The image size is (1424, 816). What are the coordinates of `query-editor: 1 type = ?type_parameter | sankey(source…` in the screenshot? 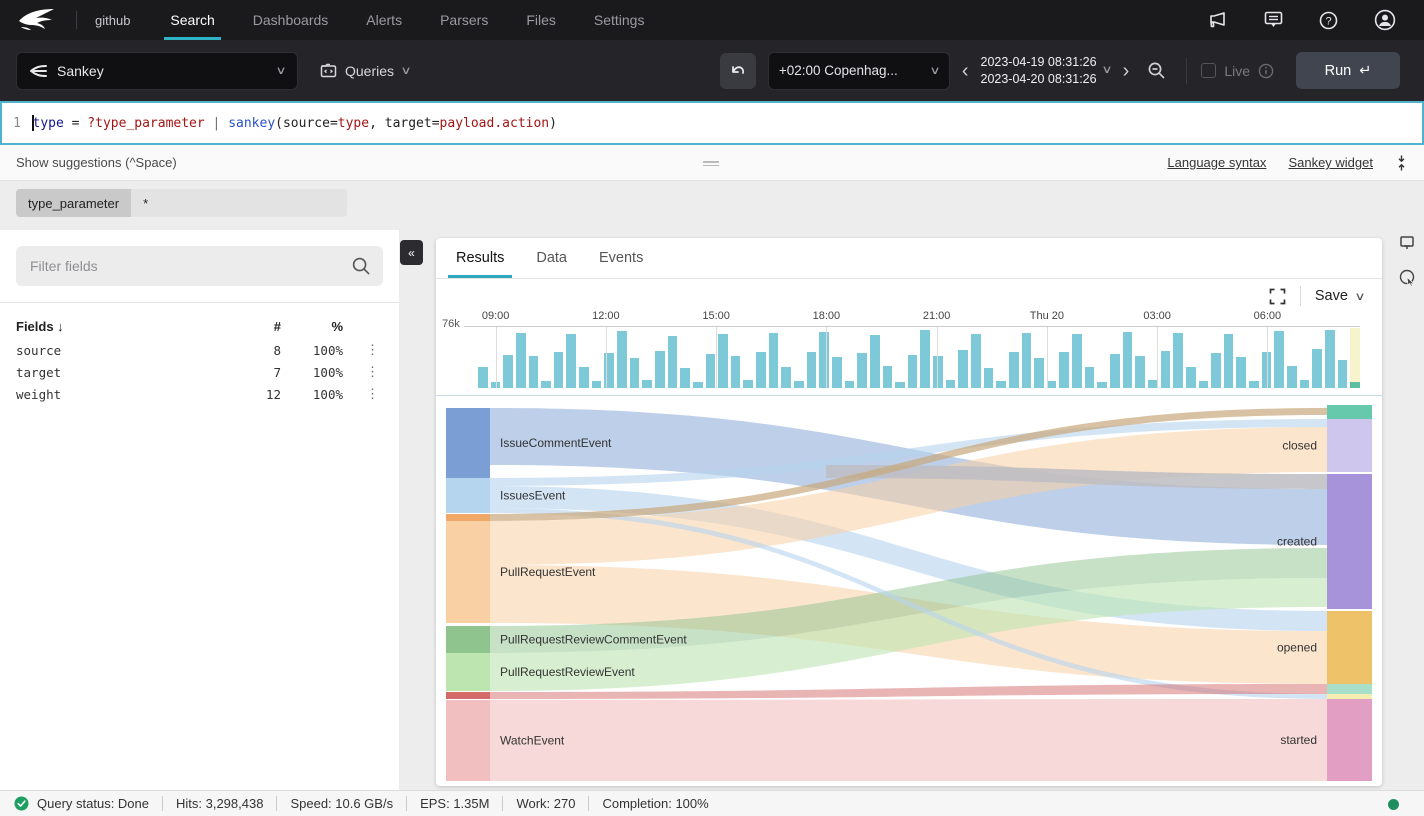 It's located at (712, 123).